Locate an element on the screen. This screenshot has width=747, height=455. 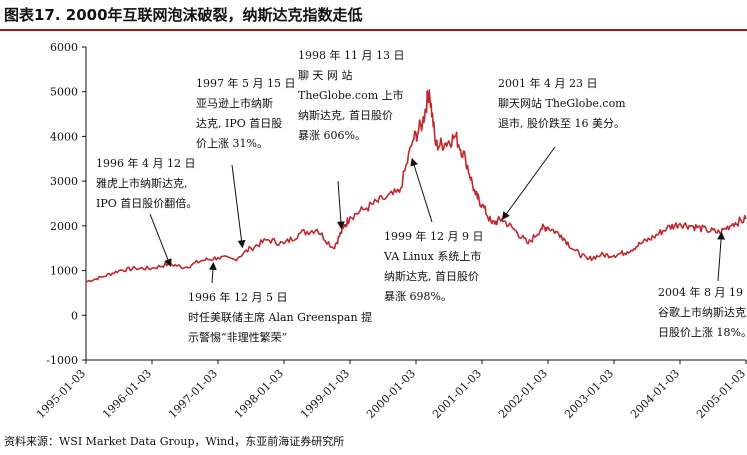
annotation-line: 聊天网站 TheGlobe.com is located at coordinates (562, 103).